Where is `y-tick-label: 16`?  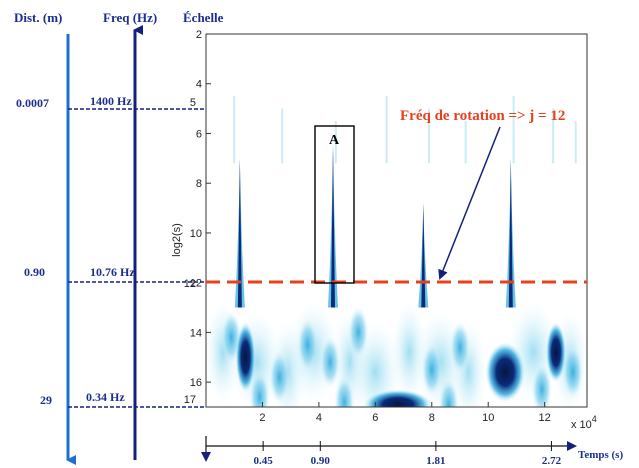
y-tick-label: 16 is located at coordinates (196, 383).